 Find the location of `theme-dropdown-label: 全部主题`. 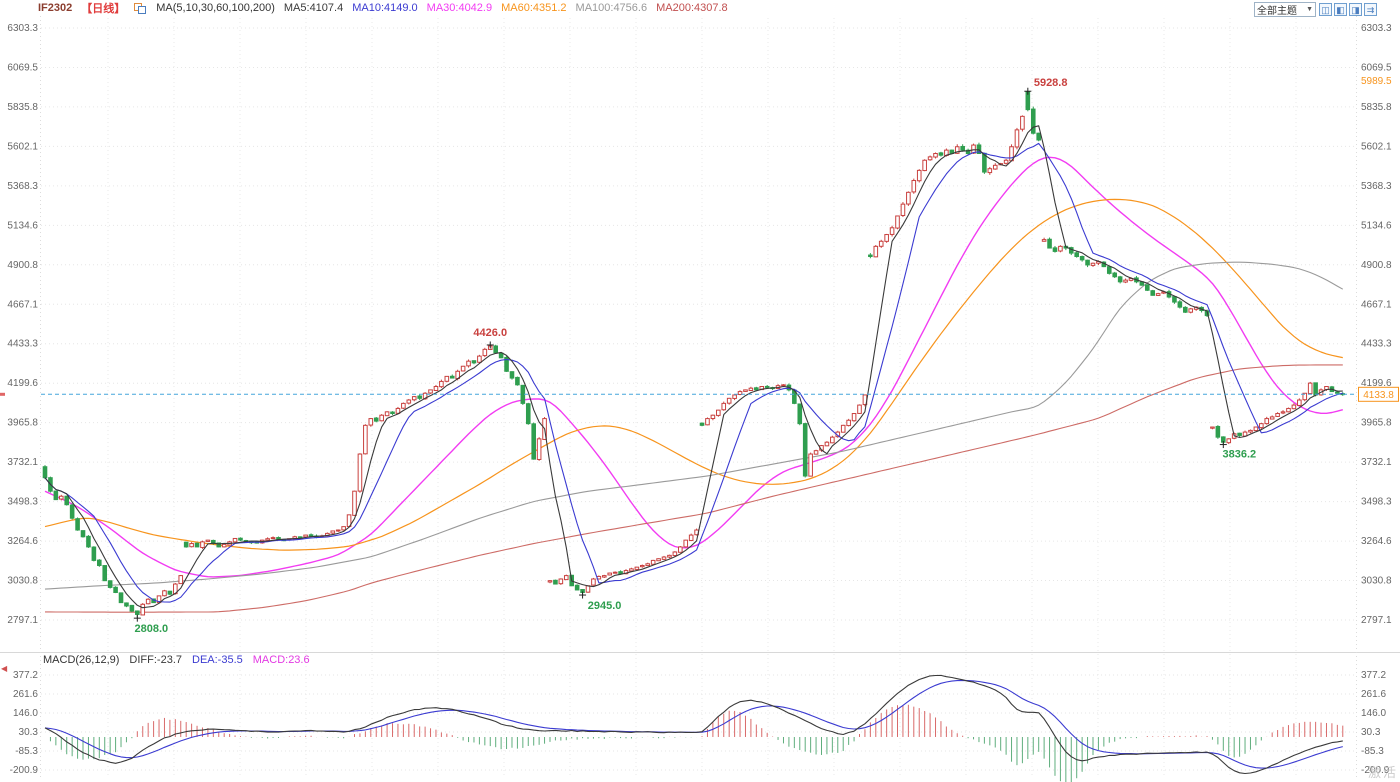

theme-dropdown-label: 全部主题 is located at coordinates (1277, 11).